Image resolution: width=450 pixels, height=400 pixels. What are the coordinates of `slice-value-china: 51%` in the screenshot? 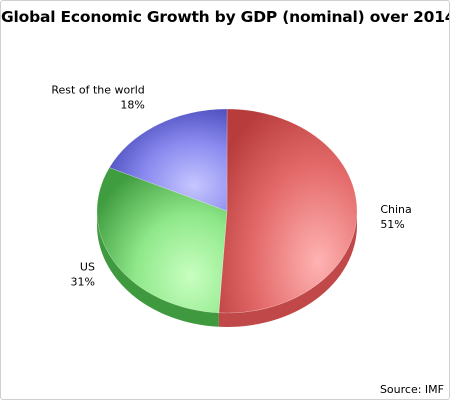 It's located at (392, 224).